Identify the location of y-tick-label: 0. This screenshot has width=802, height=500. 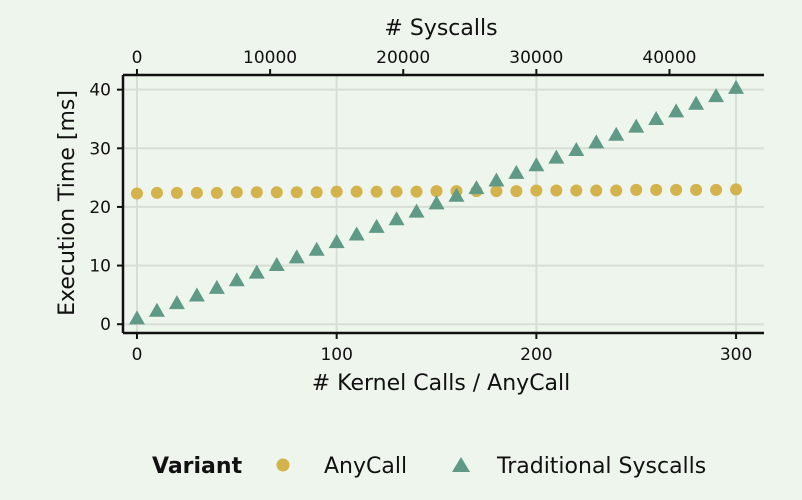
(105, 325).